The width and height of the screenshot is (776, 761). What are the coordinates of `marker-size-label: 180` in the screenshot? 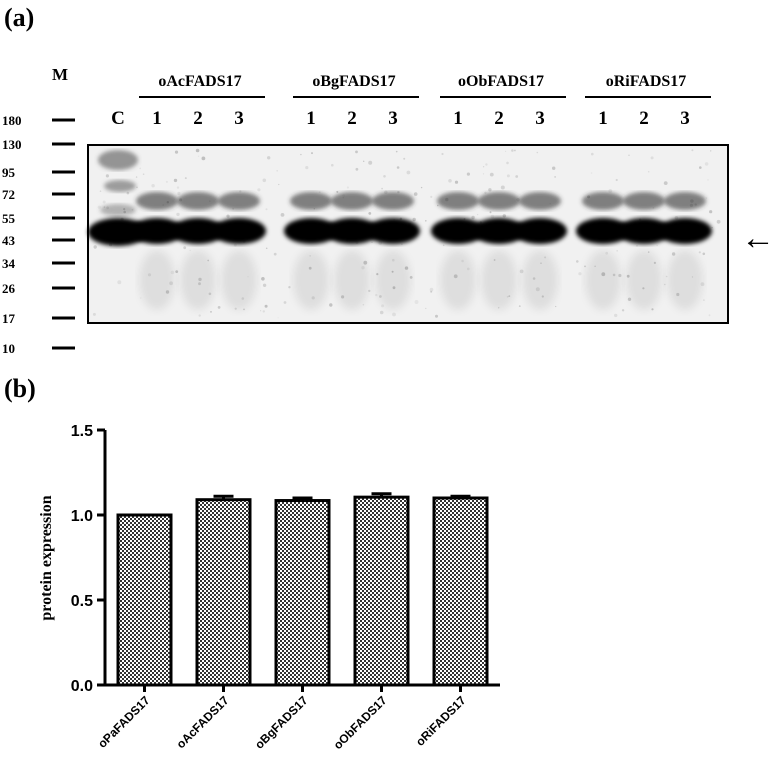 It's located at (12, 120).